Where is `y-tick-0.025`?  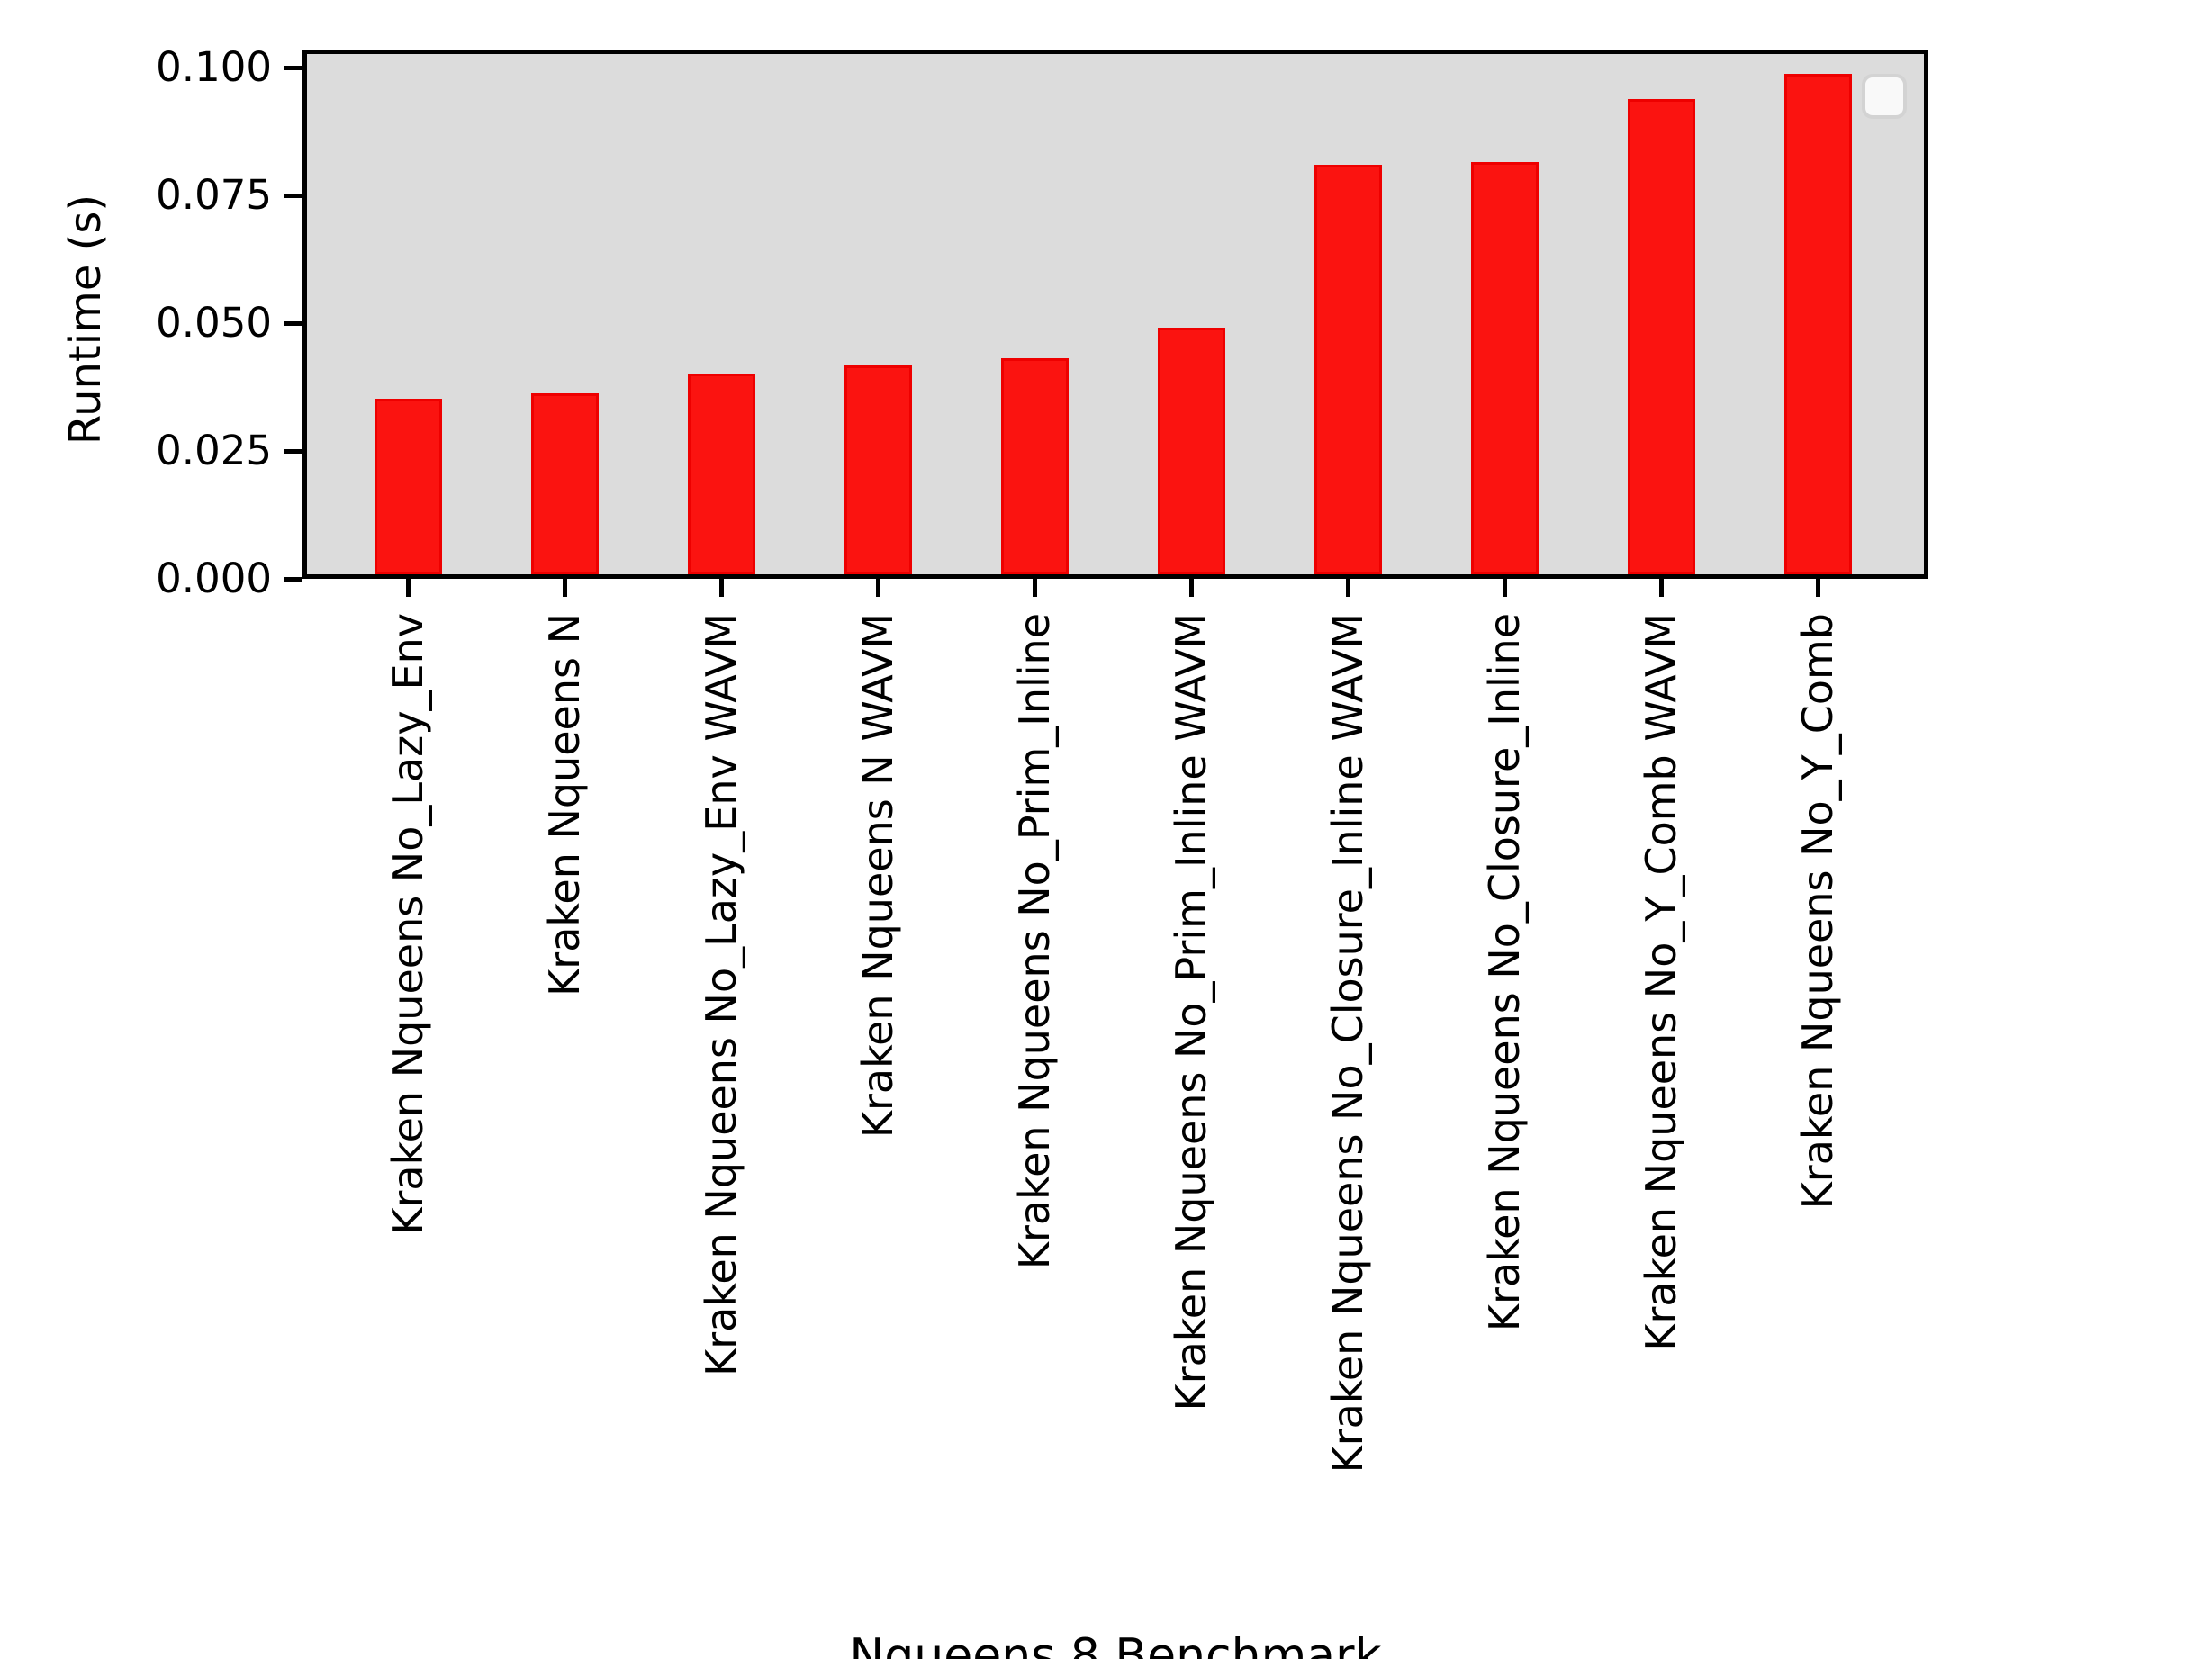 y-tick-0.025 is located at coordinates (293, 451).